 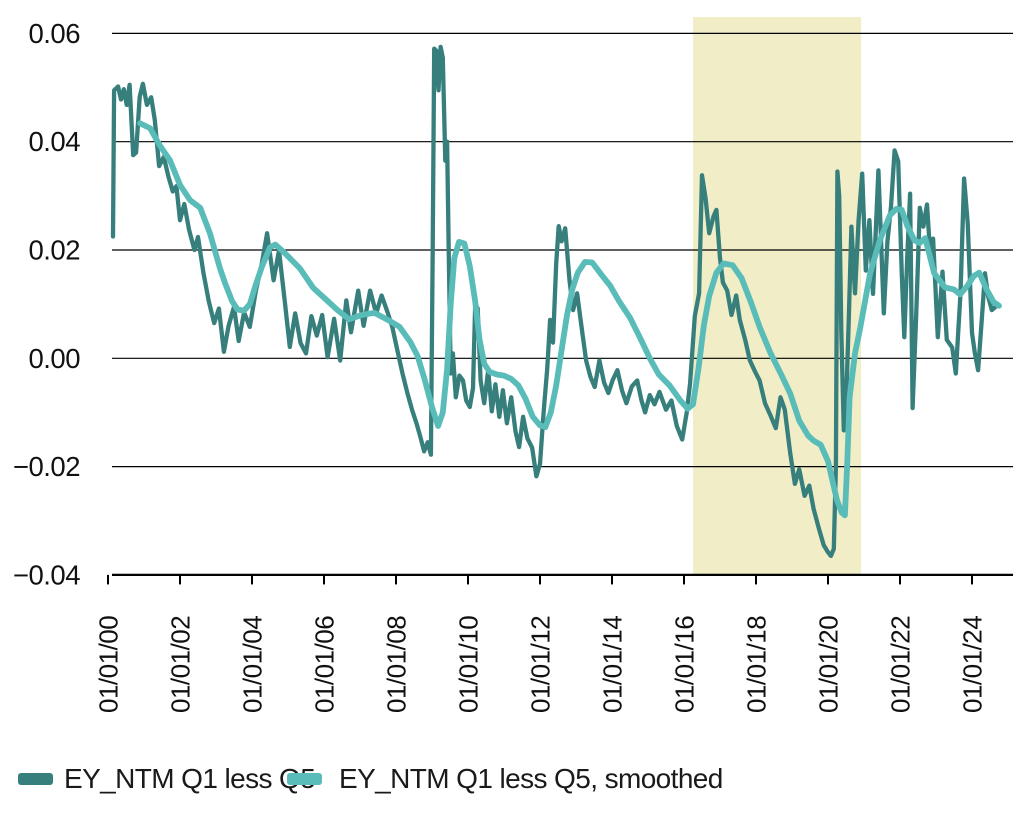 I want to click on legend-label-raw: EY_NTM Q1 less Q5, so click(x=190, y=778).